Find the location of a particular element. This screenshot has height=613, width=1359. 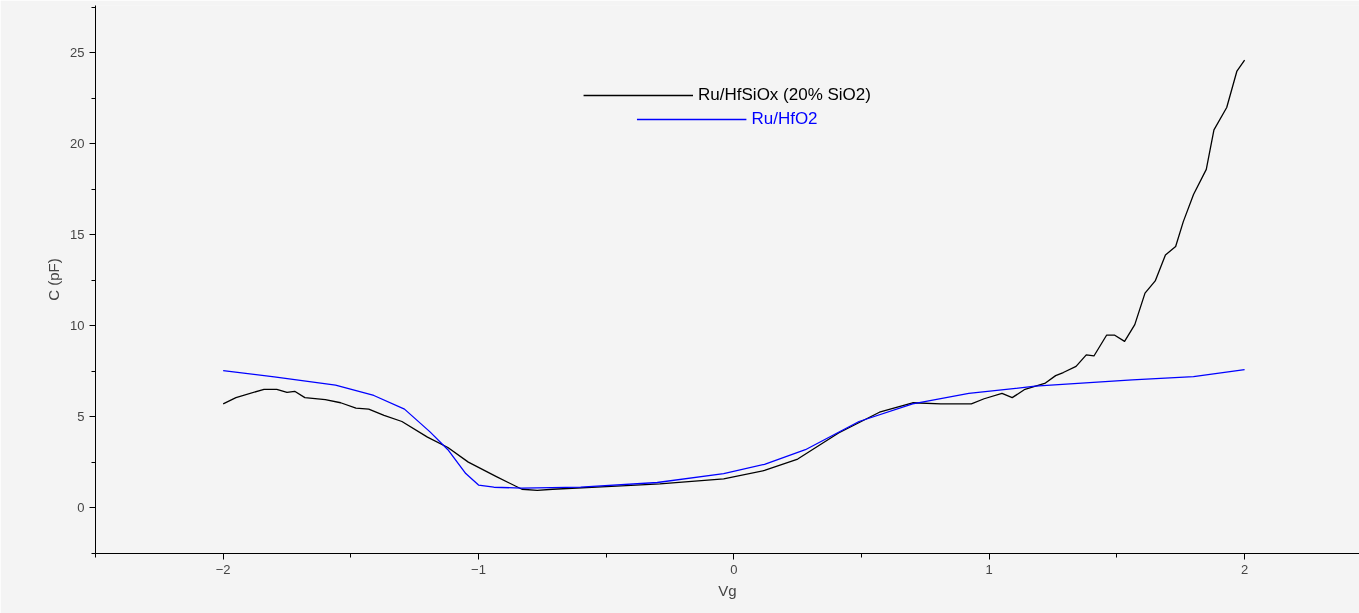

x-tick-label: −1 is located at coordinates (478, 569).